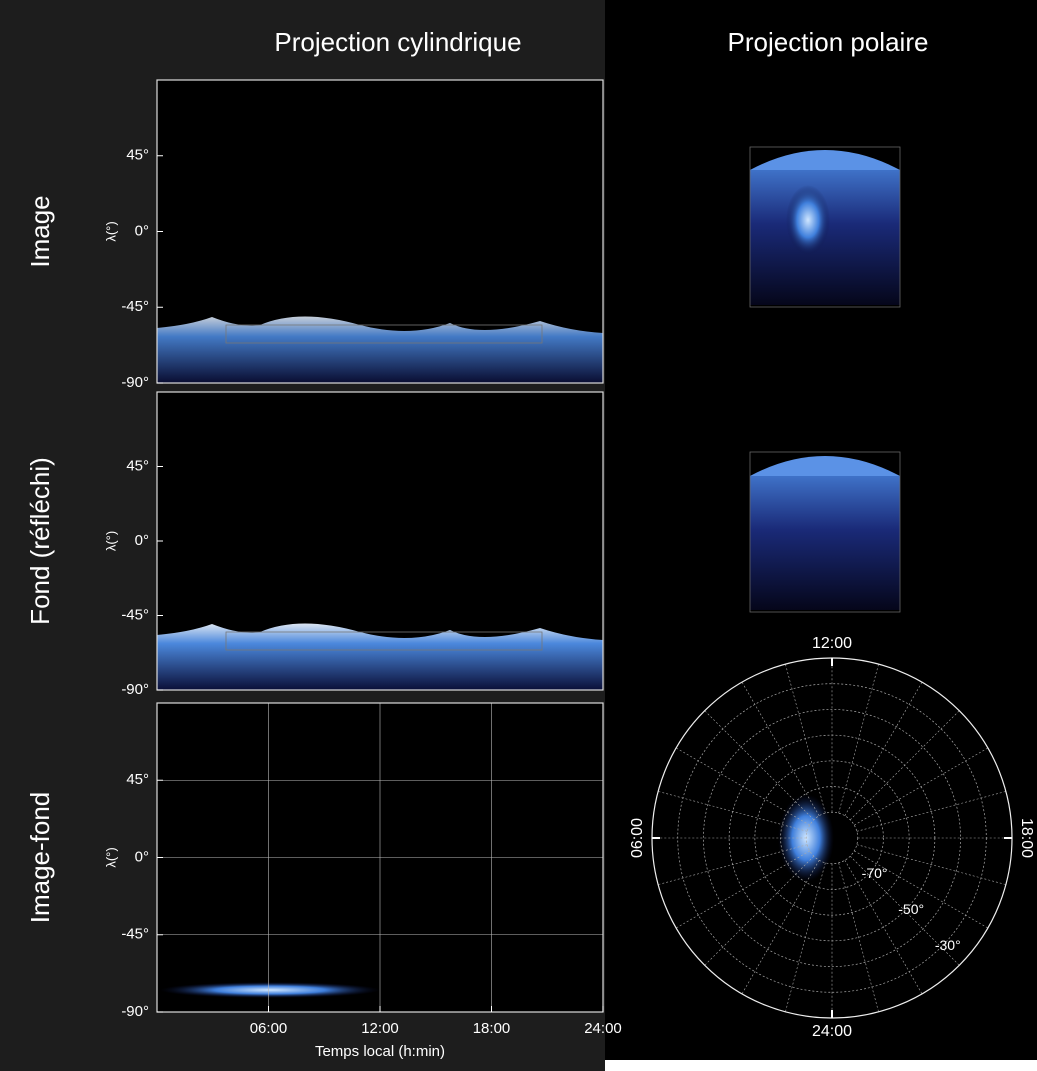 This screenshot has height=1071, width=1037. Describe the element at coordinates (832, 1031) in the screenshot. I see `angle-tick-label: 24:00` at that location.